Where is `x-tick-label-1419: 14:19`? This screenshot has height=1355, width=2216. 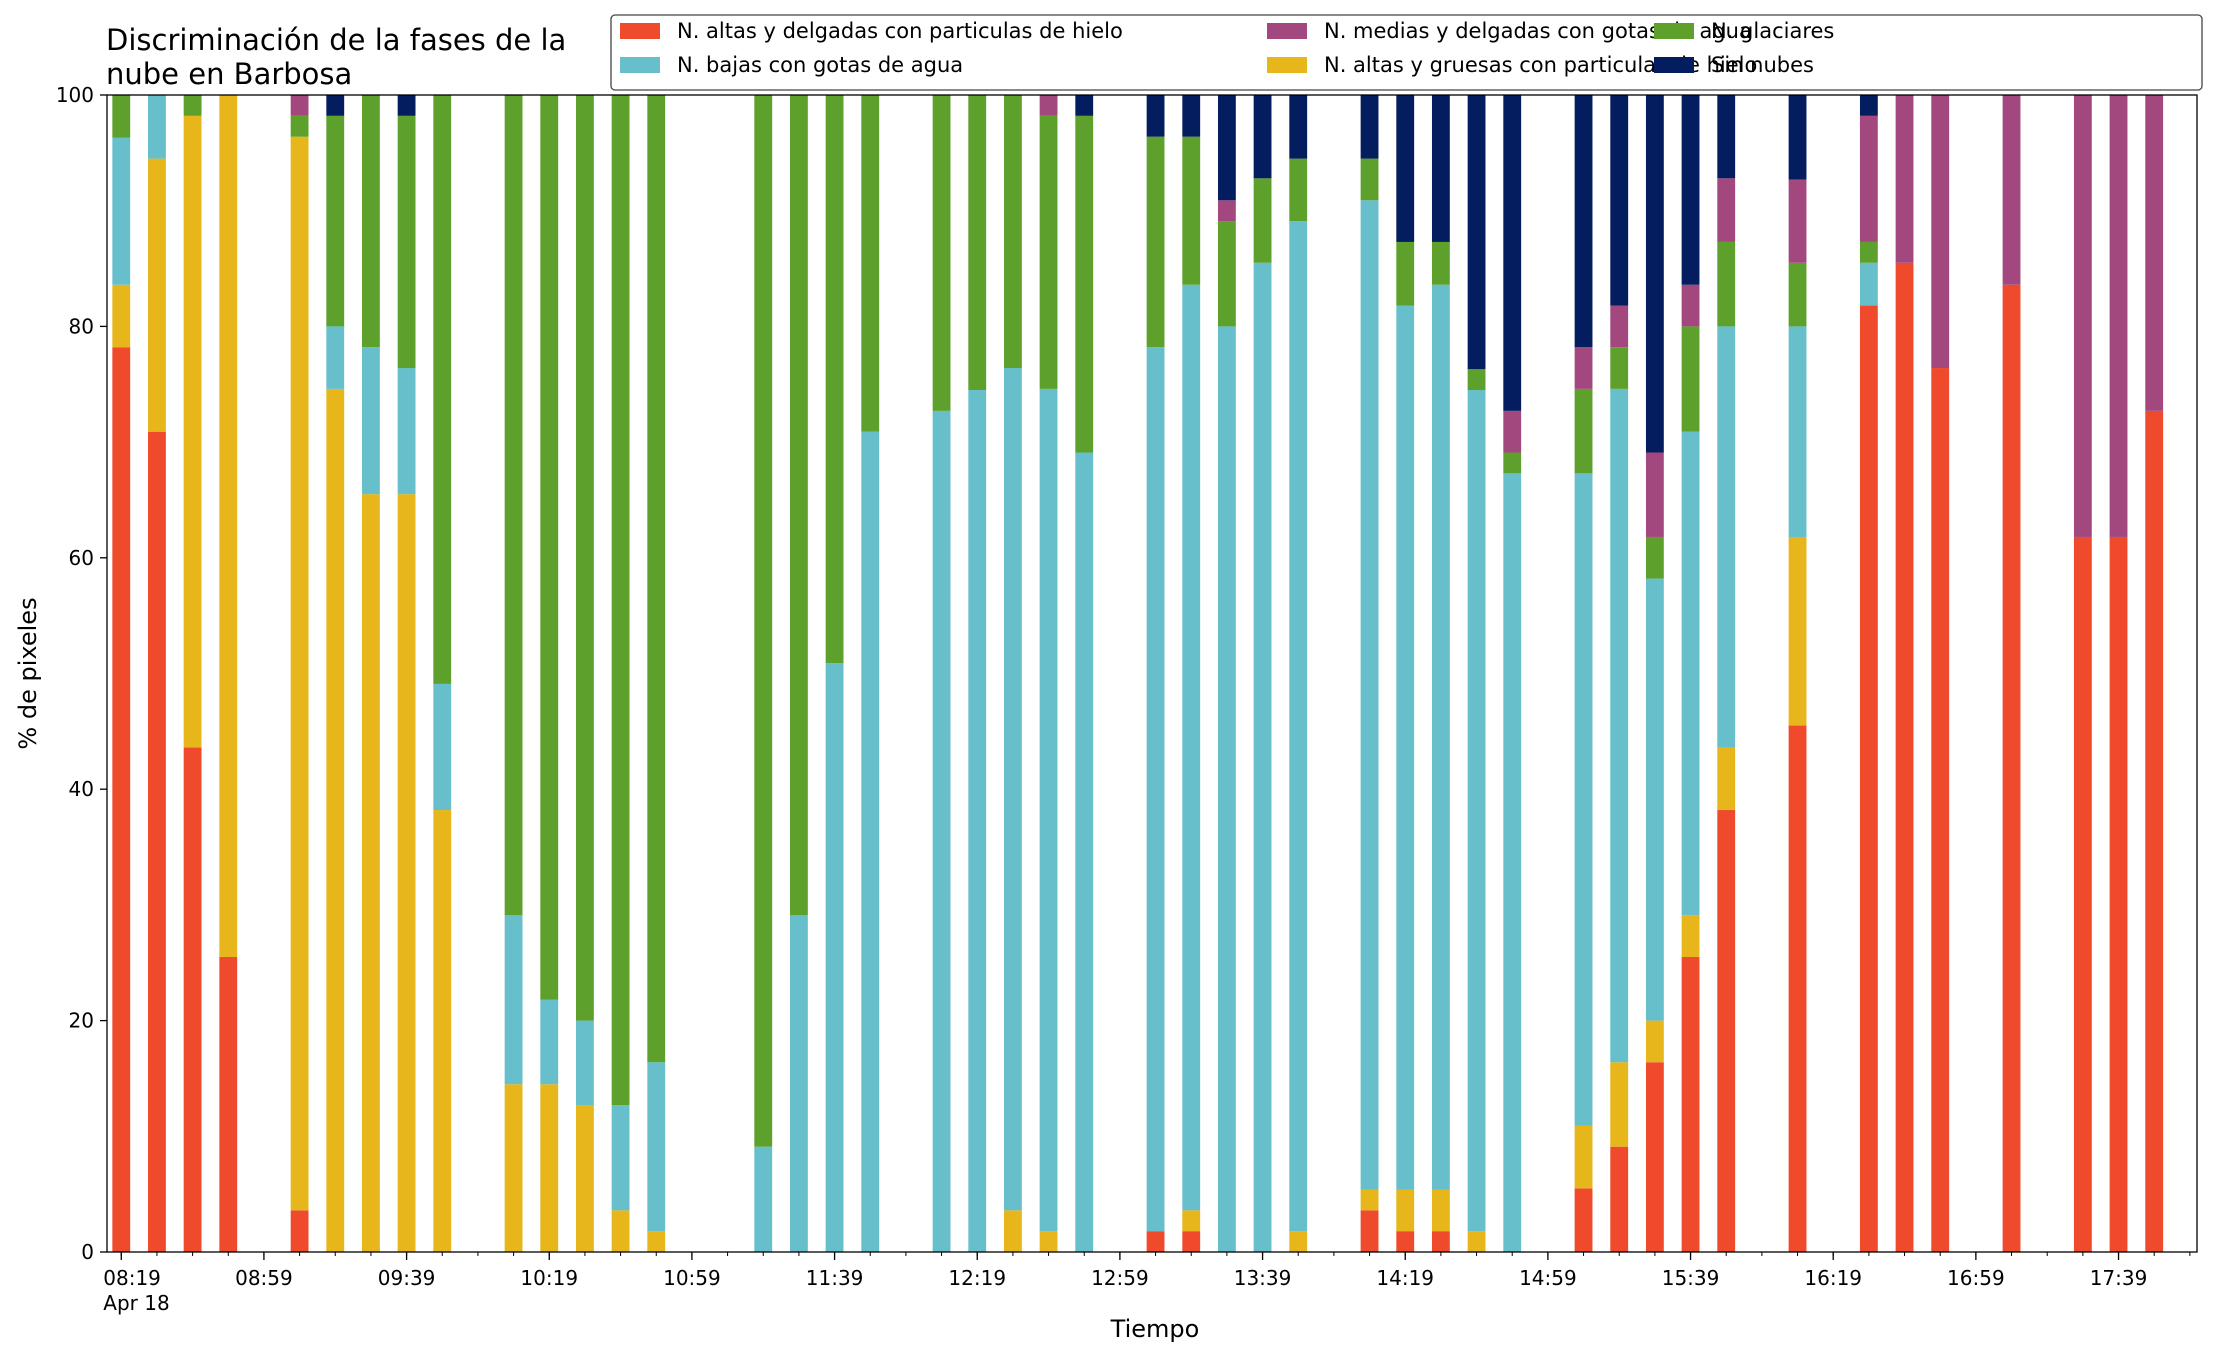 x-tick-label-1419: 14:19 is located at coordinates (1405, 1278).